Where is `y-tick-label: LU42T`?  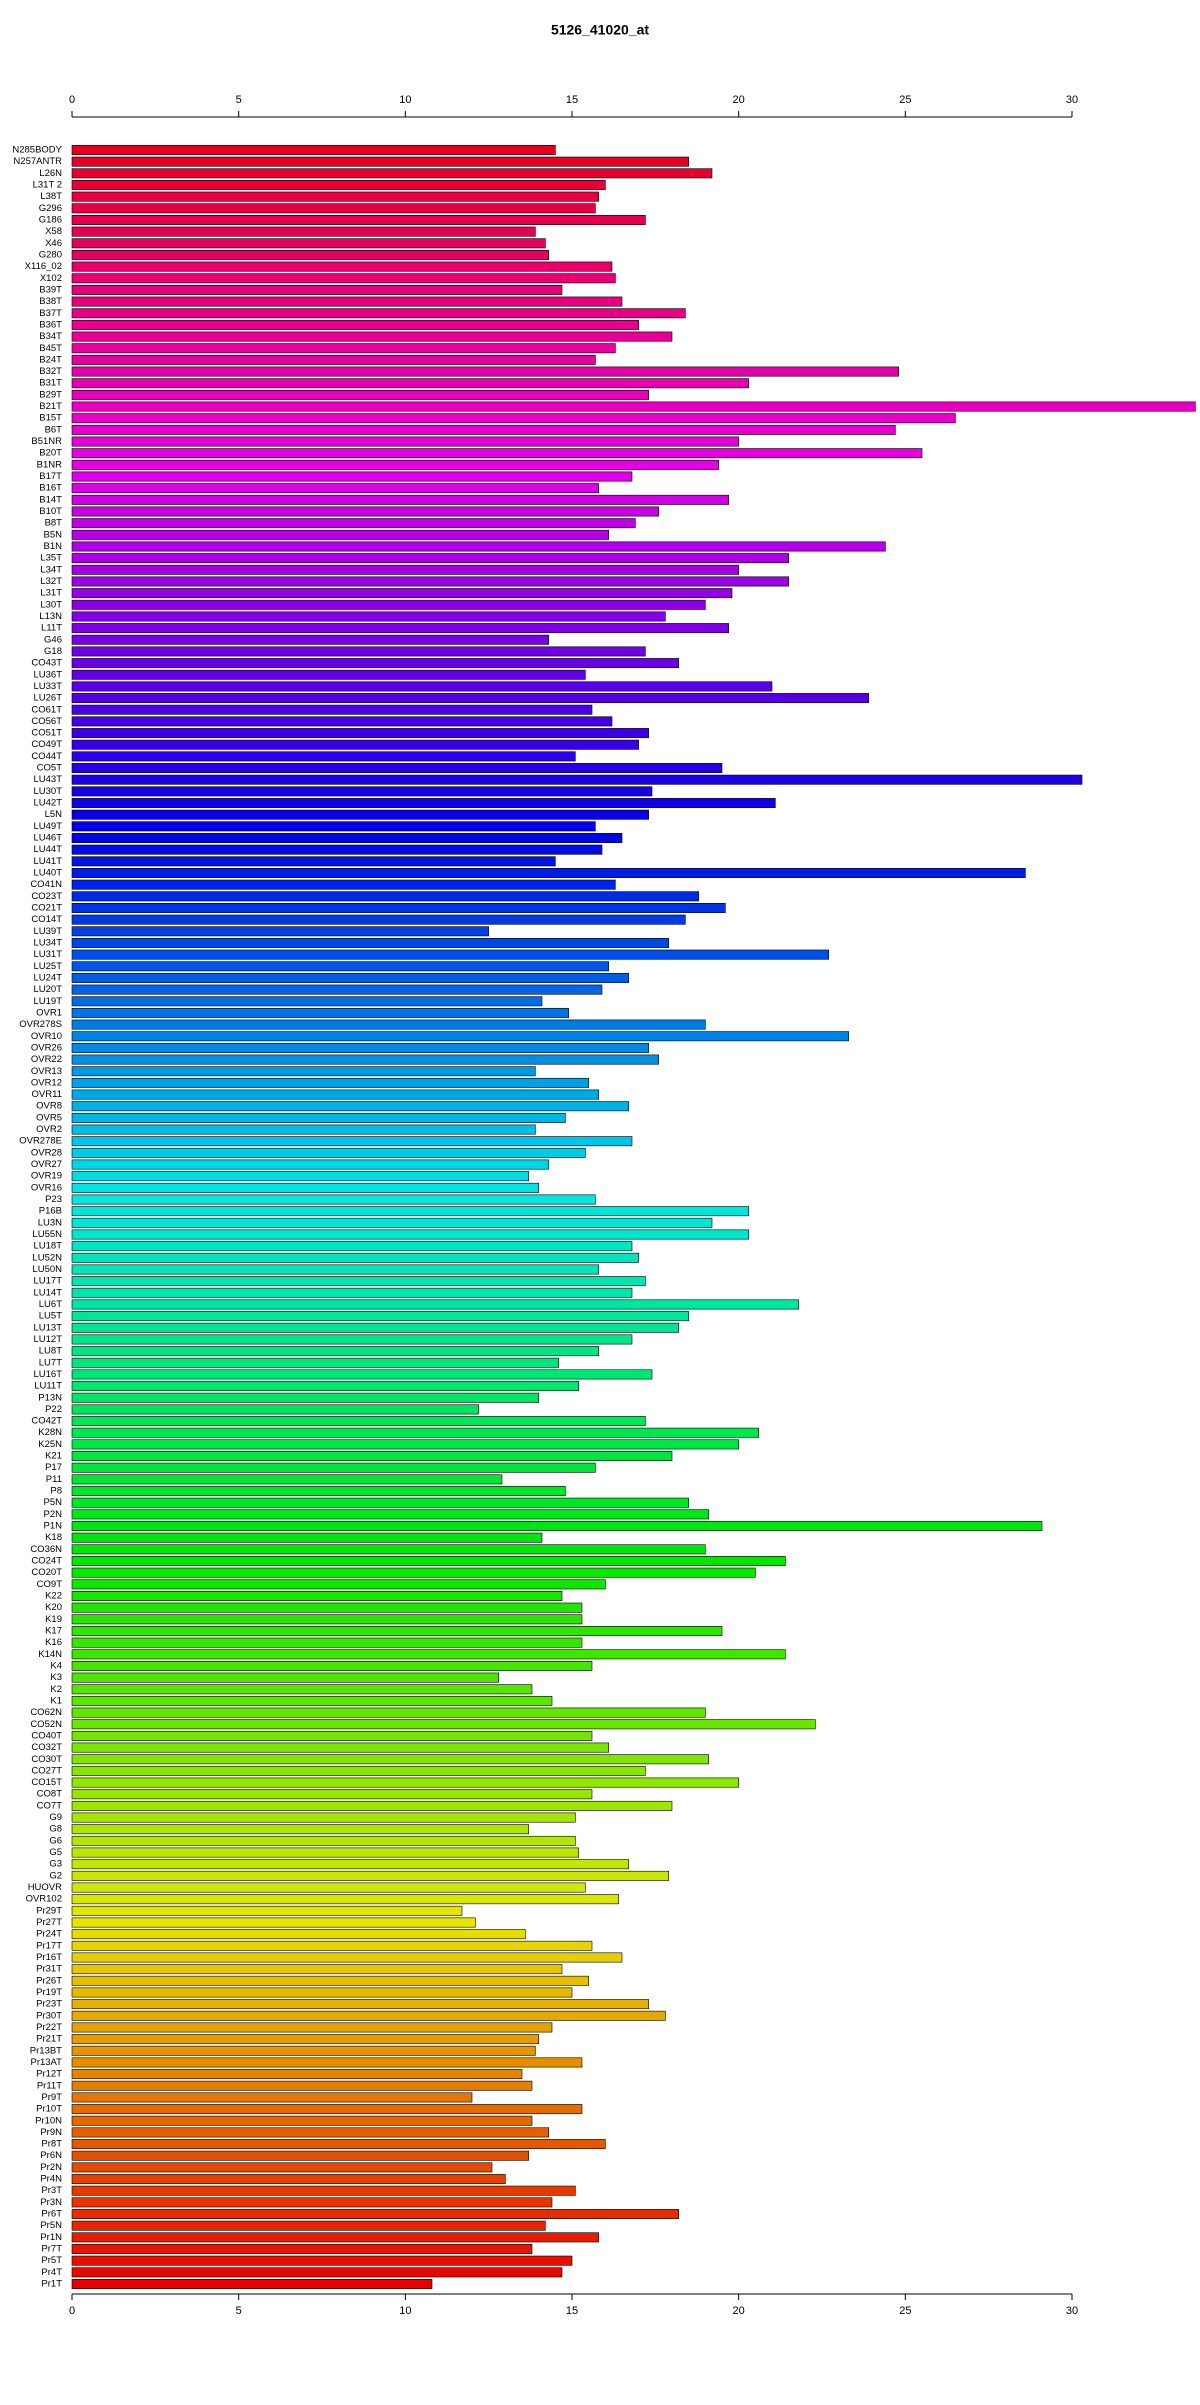
y-tick-label: LU42T is located at coordinates (47, 803).